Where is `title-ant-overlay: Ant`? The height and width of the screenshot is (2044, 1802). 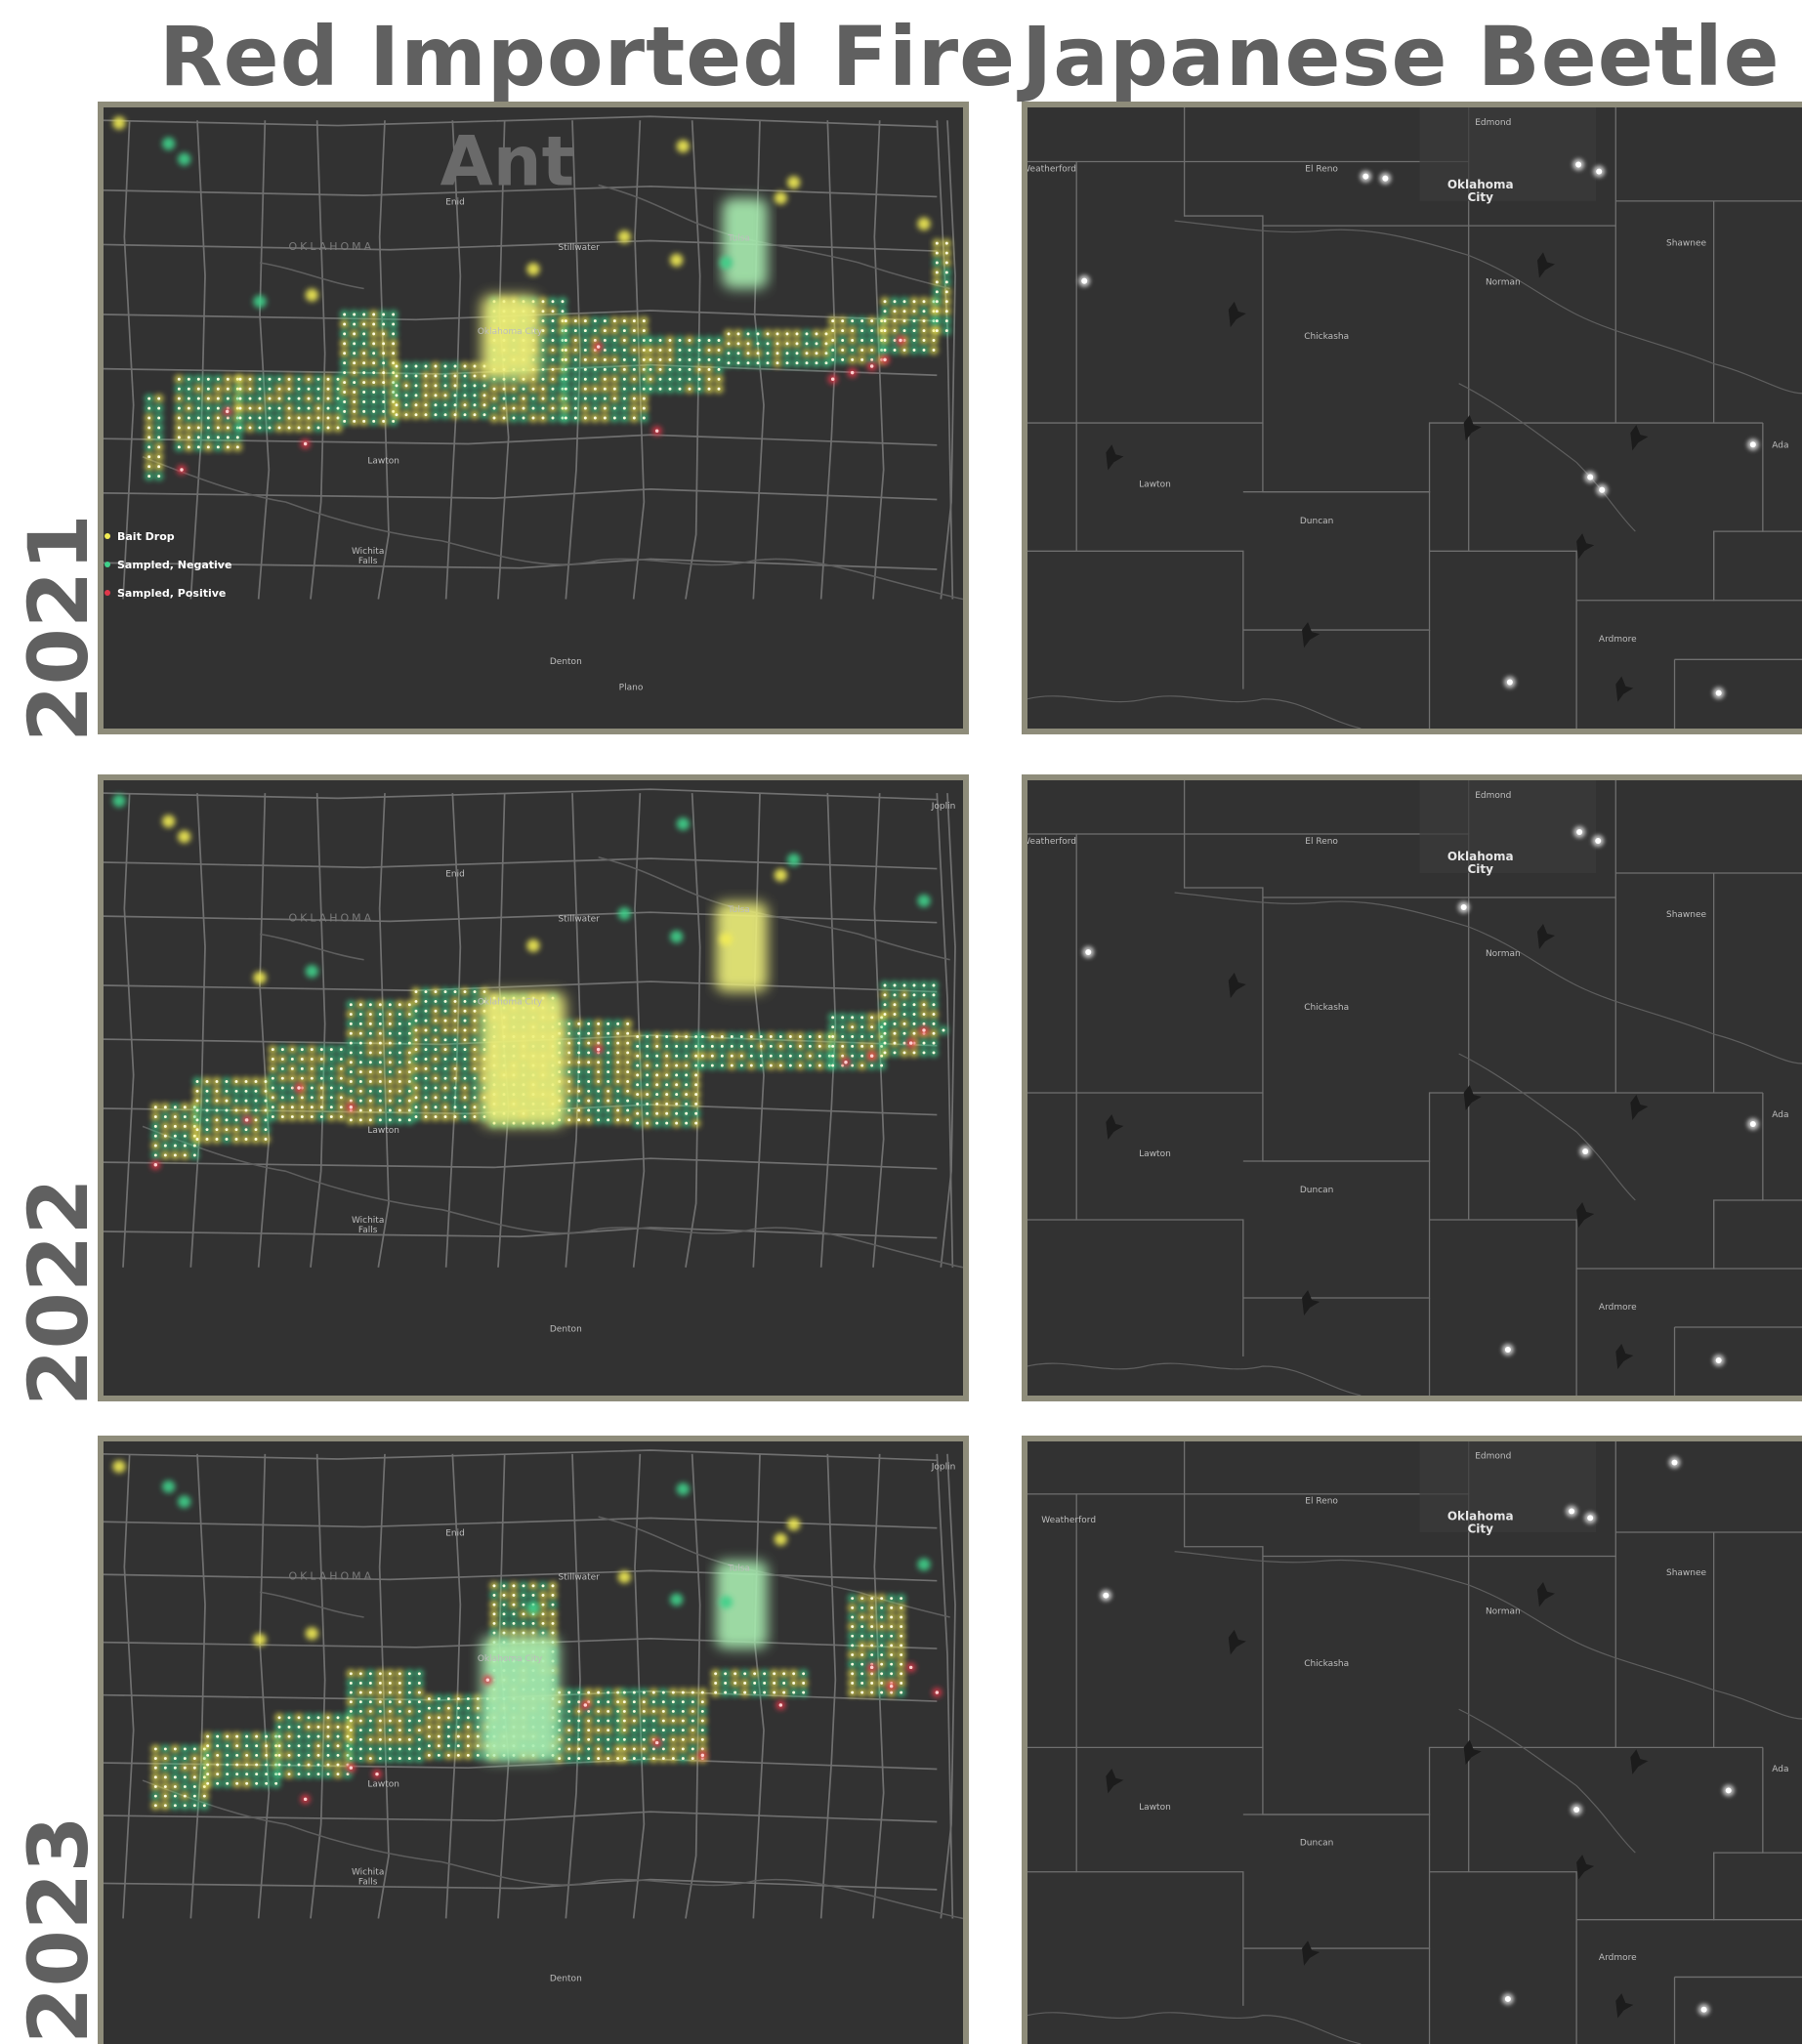 title-ant-overlay: Ant is located at coordinates (507, 162).